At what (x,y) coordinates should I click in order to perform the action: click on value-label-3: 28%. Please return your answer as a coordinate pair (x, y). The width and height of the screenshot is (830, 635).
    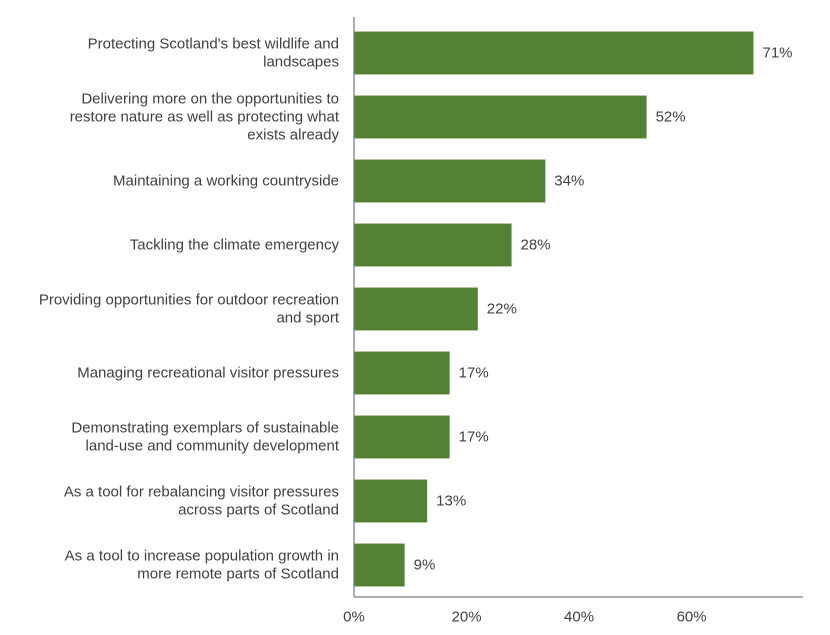
    Looking at the image, I should click on (536, 245).